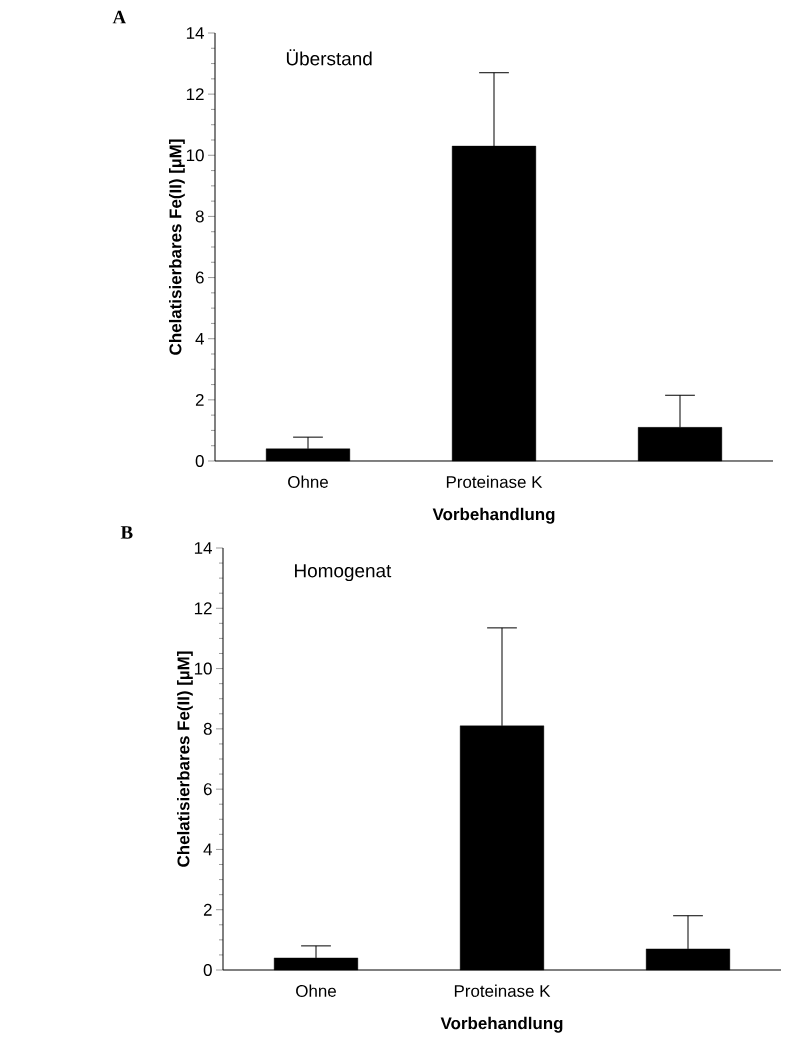 Image resolution: width=789 pixels, height=1051 pixels. Describe the element at coordinates (343, 573) in the screenshot. I see `annotation: Homogenat` at that location.